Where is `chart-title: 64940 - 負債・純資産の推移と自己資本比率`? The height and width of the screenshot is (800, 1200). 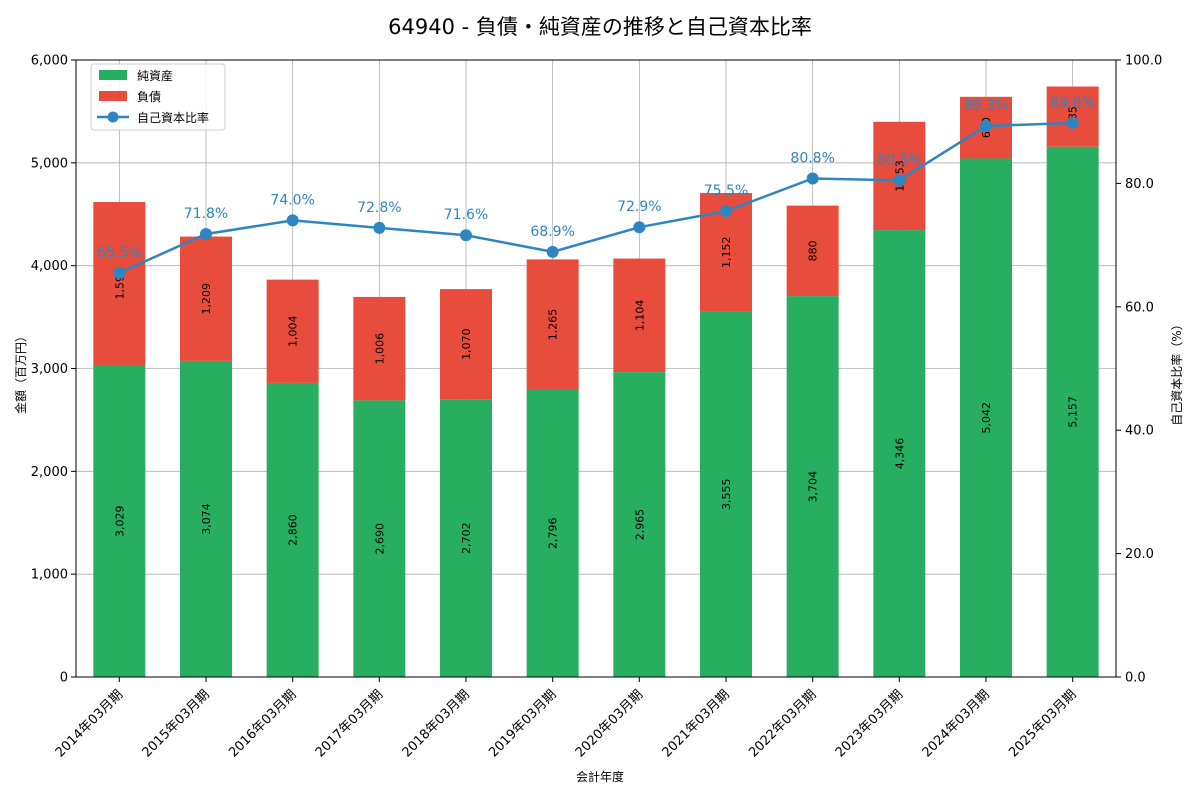 chart-title: 64940 - 負債・純資産の推移と自己資本比率 is located at coordinates (600, 27).